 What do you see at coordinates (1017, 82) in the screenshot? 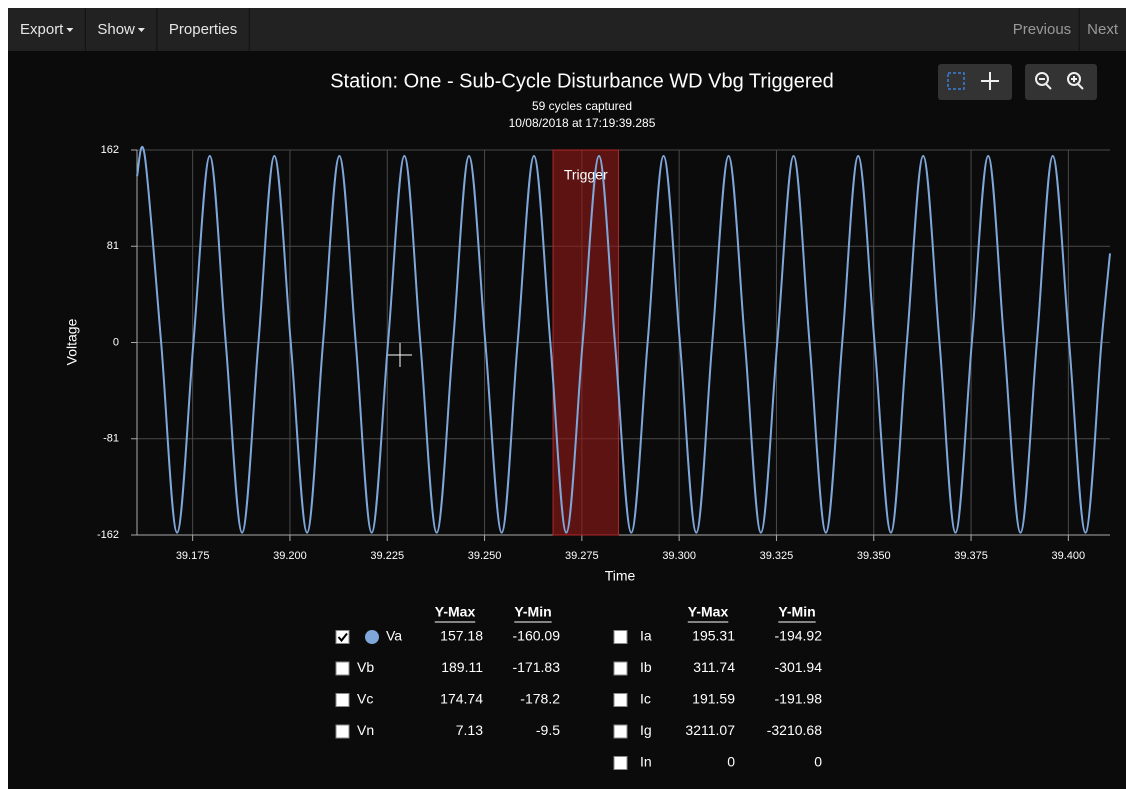
I see `chart-tools` at bounding box center [1017, 82].